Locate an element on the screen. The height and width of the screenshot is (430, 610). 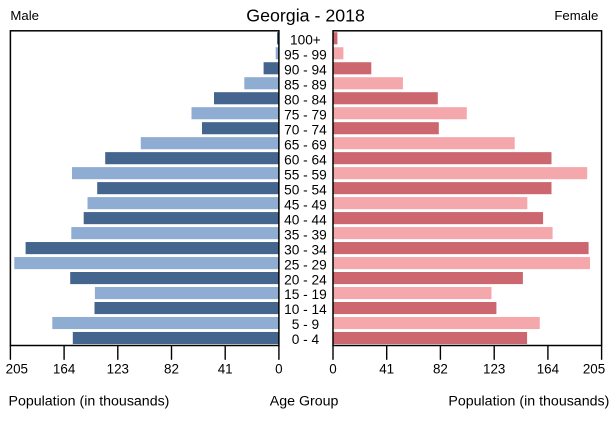
svg-text: 20 - 24 is located at coordinates (305, 279).